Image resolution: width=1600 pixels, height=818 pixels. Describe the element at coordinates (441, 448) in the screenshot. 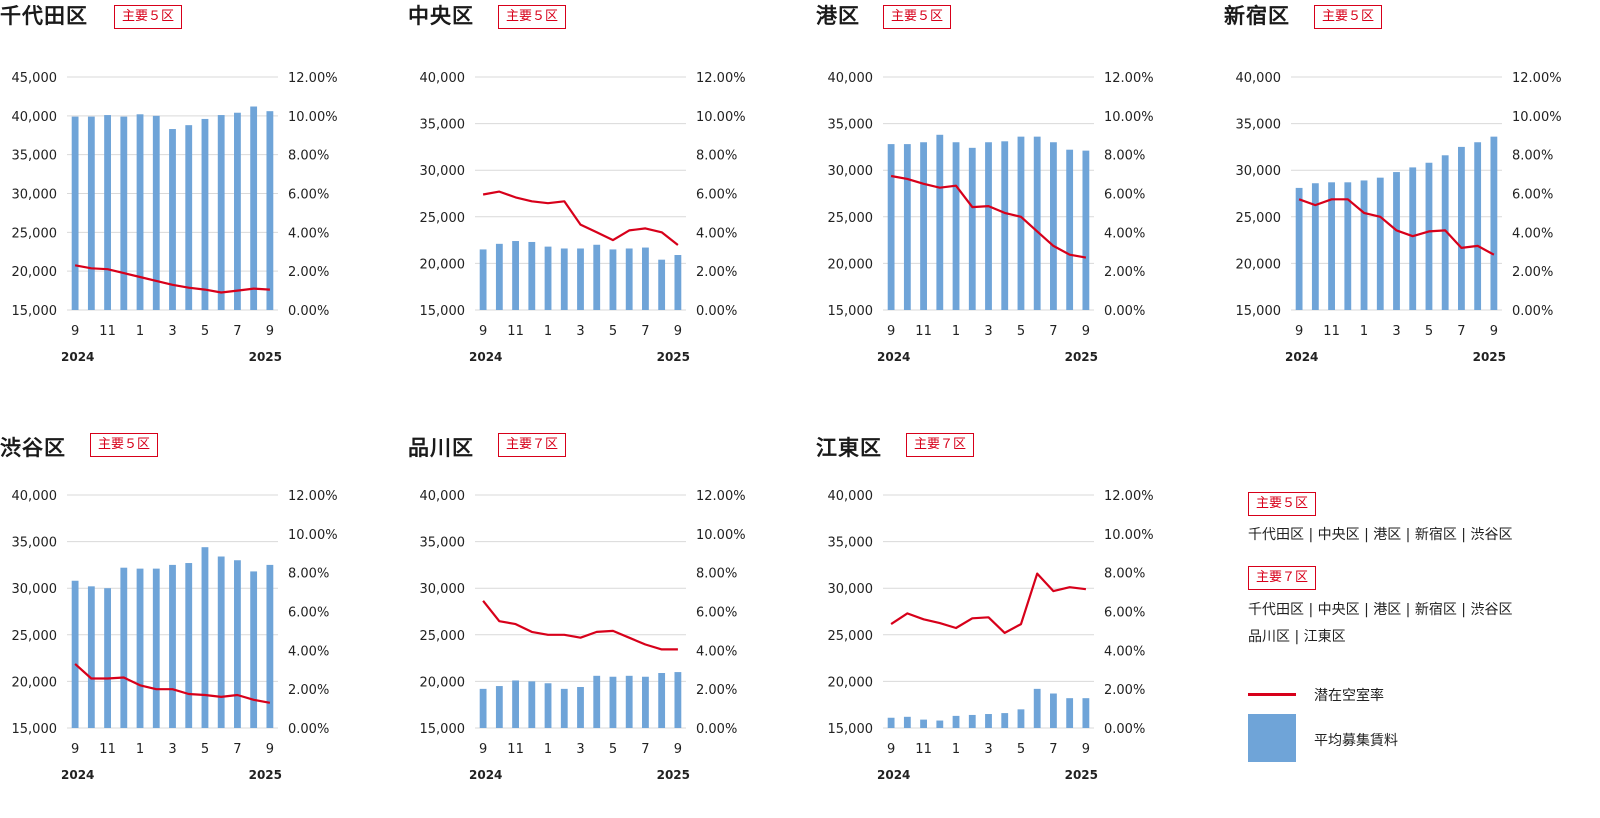

I see `ward-title: 品川区` at that location.